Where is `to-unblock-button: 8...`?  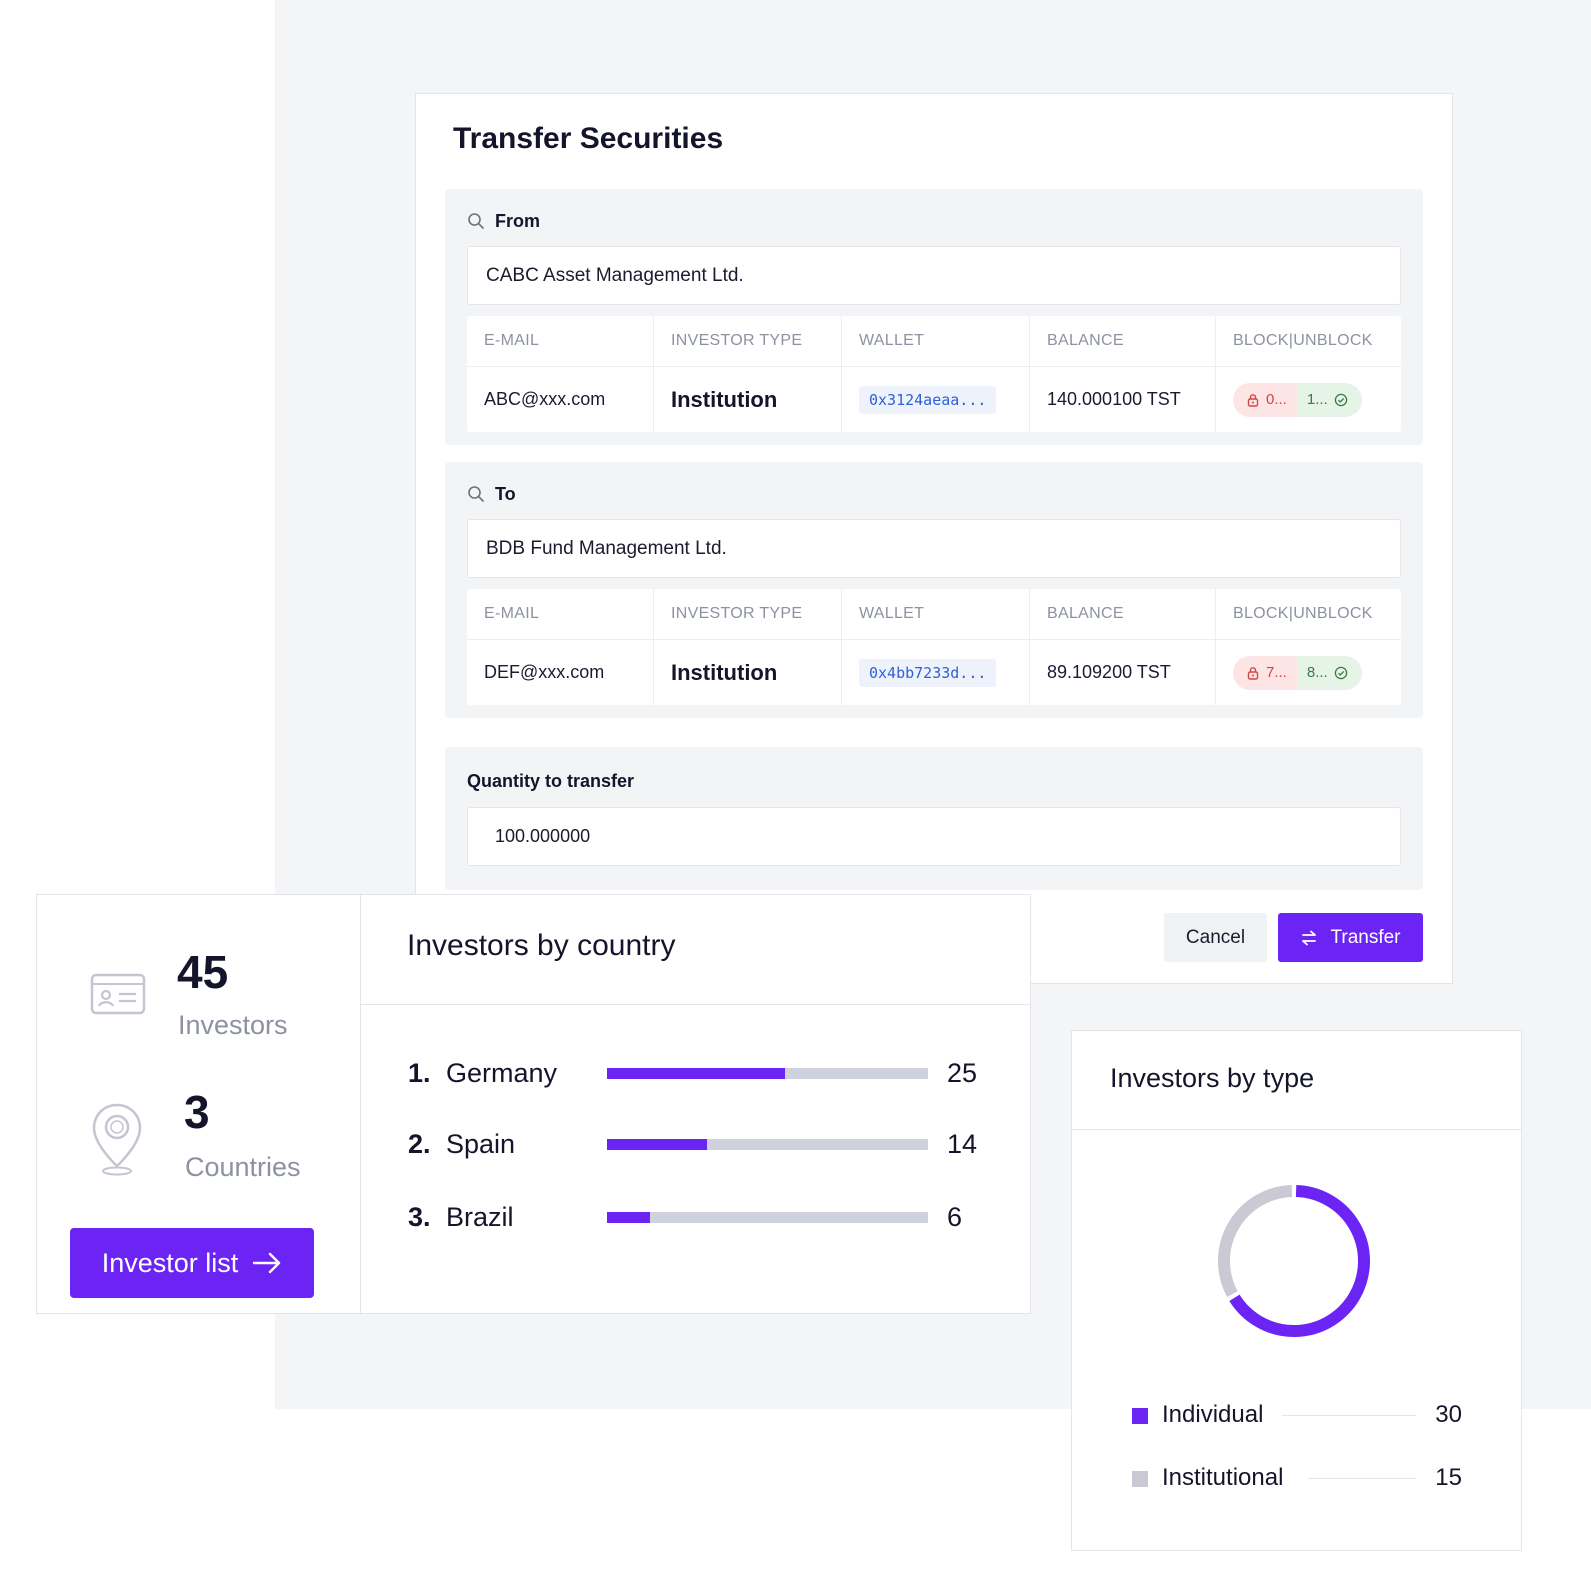 to-unblock-button: 8... is located at coordinates (1329, 672).